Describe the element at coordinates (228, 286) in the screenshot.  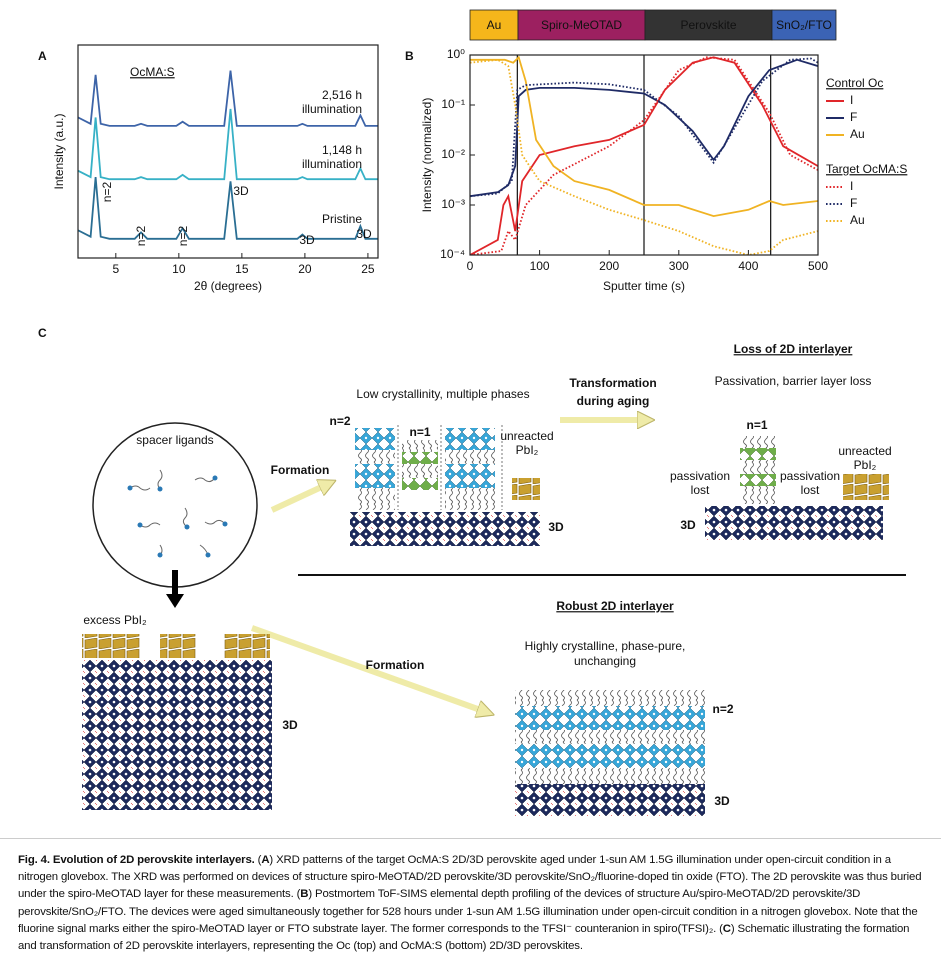
I see `x-axis-label: 2θ (degrees)` at that location.